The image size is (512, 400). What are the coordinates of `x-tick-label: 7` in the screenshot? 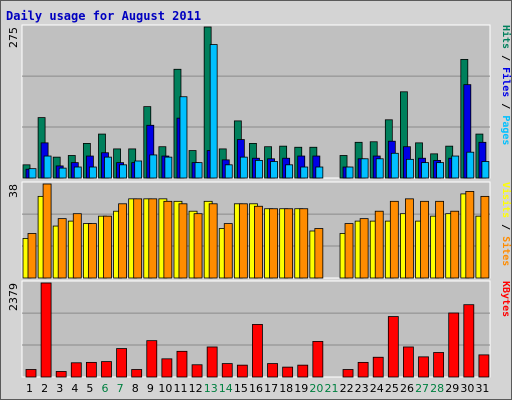 It's located at (120, 388).